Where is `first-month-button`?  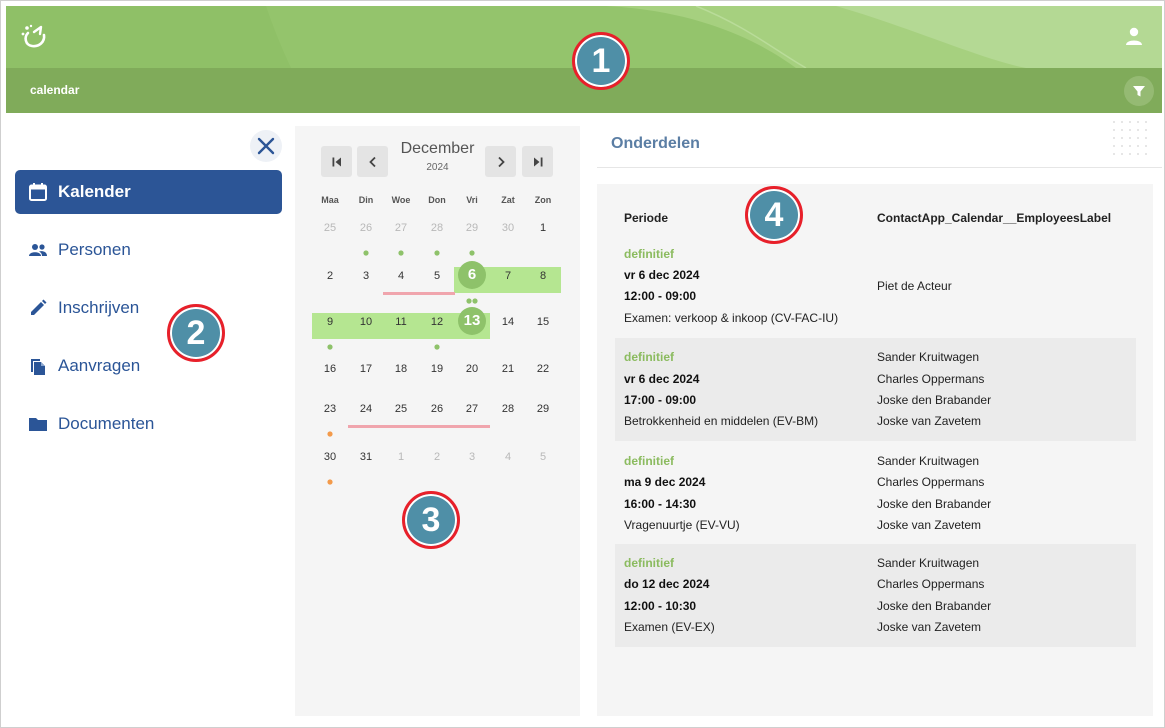
first-month-button is located at coordinates (336, 161).